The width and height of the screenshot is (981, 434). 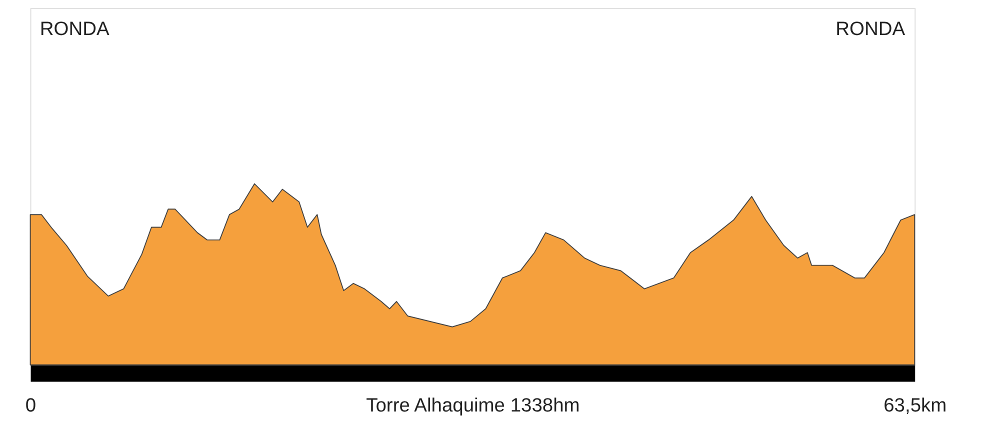 I want to click on x-axis-title: Torre Alhaquime 1338hm, so click(x=473, y=406).